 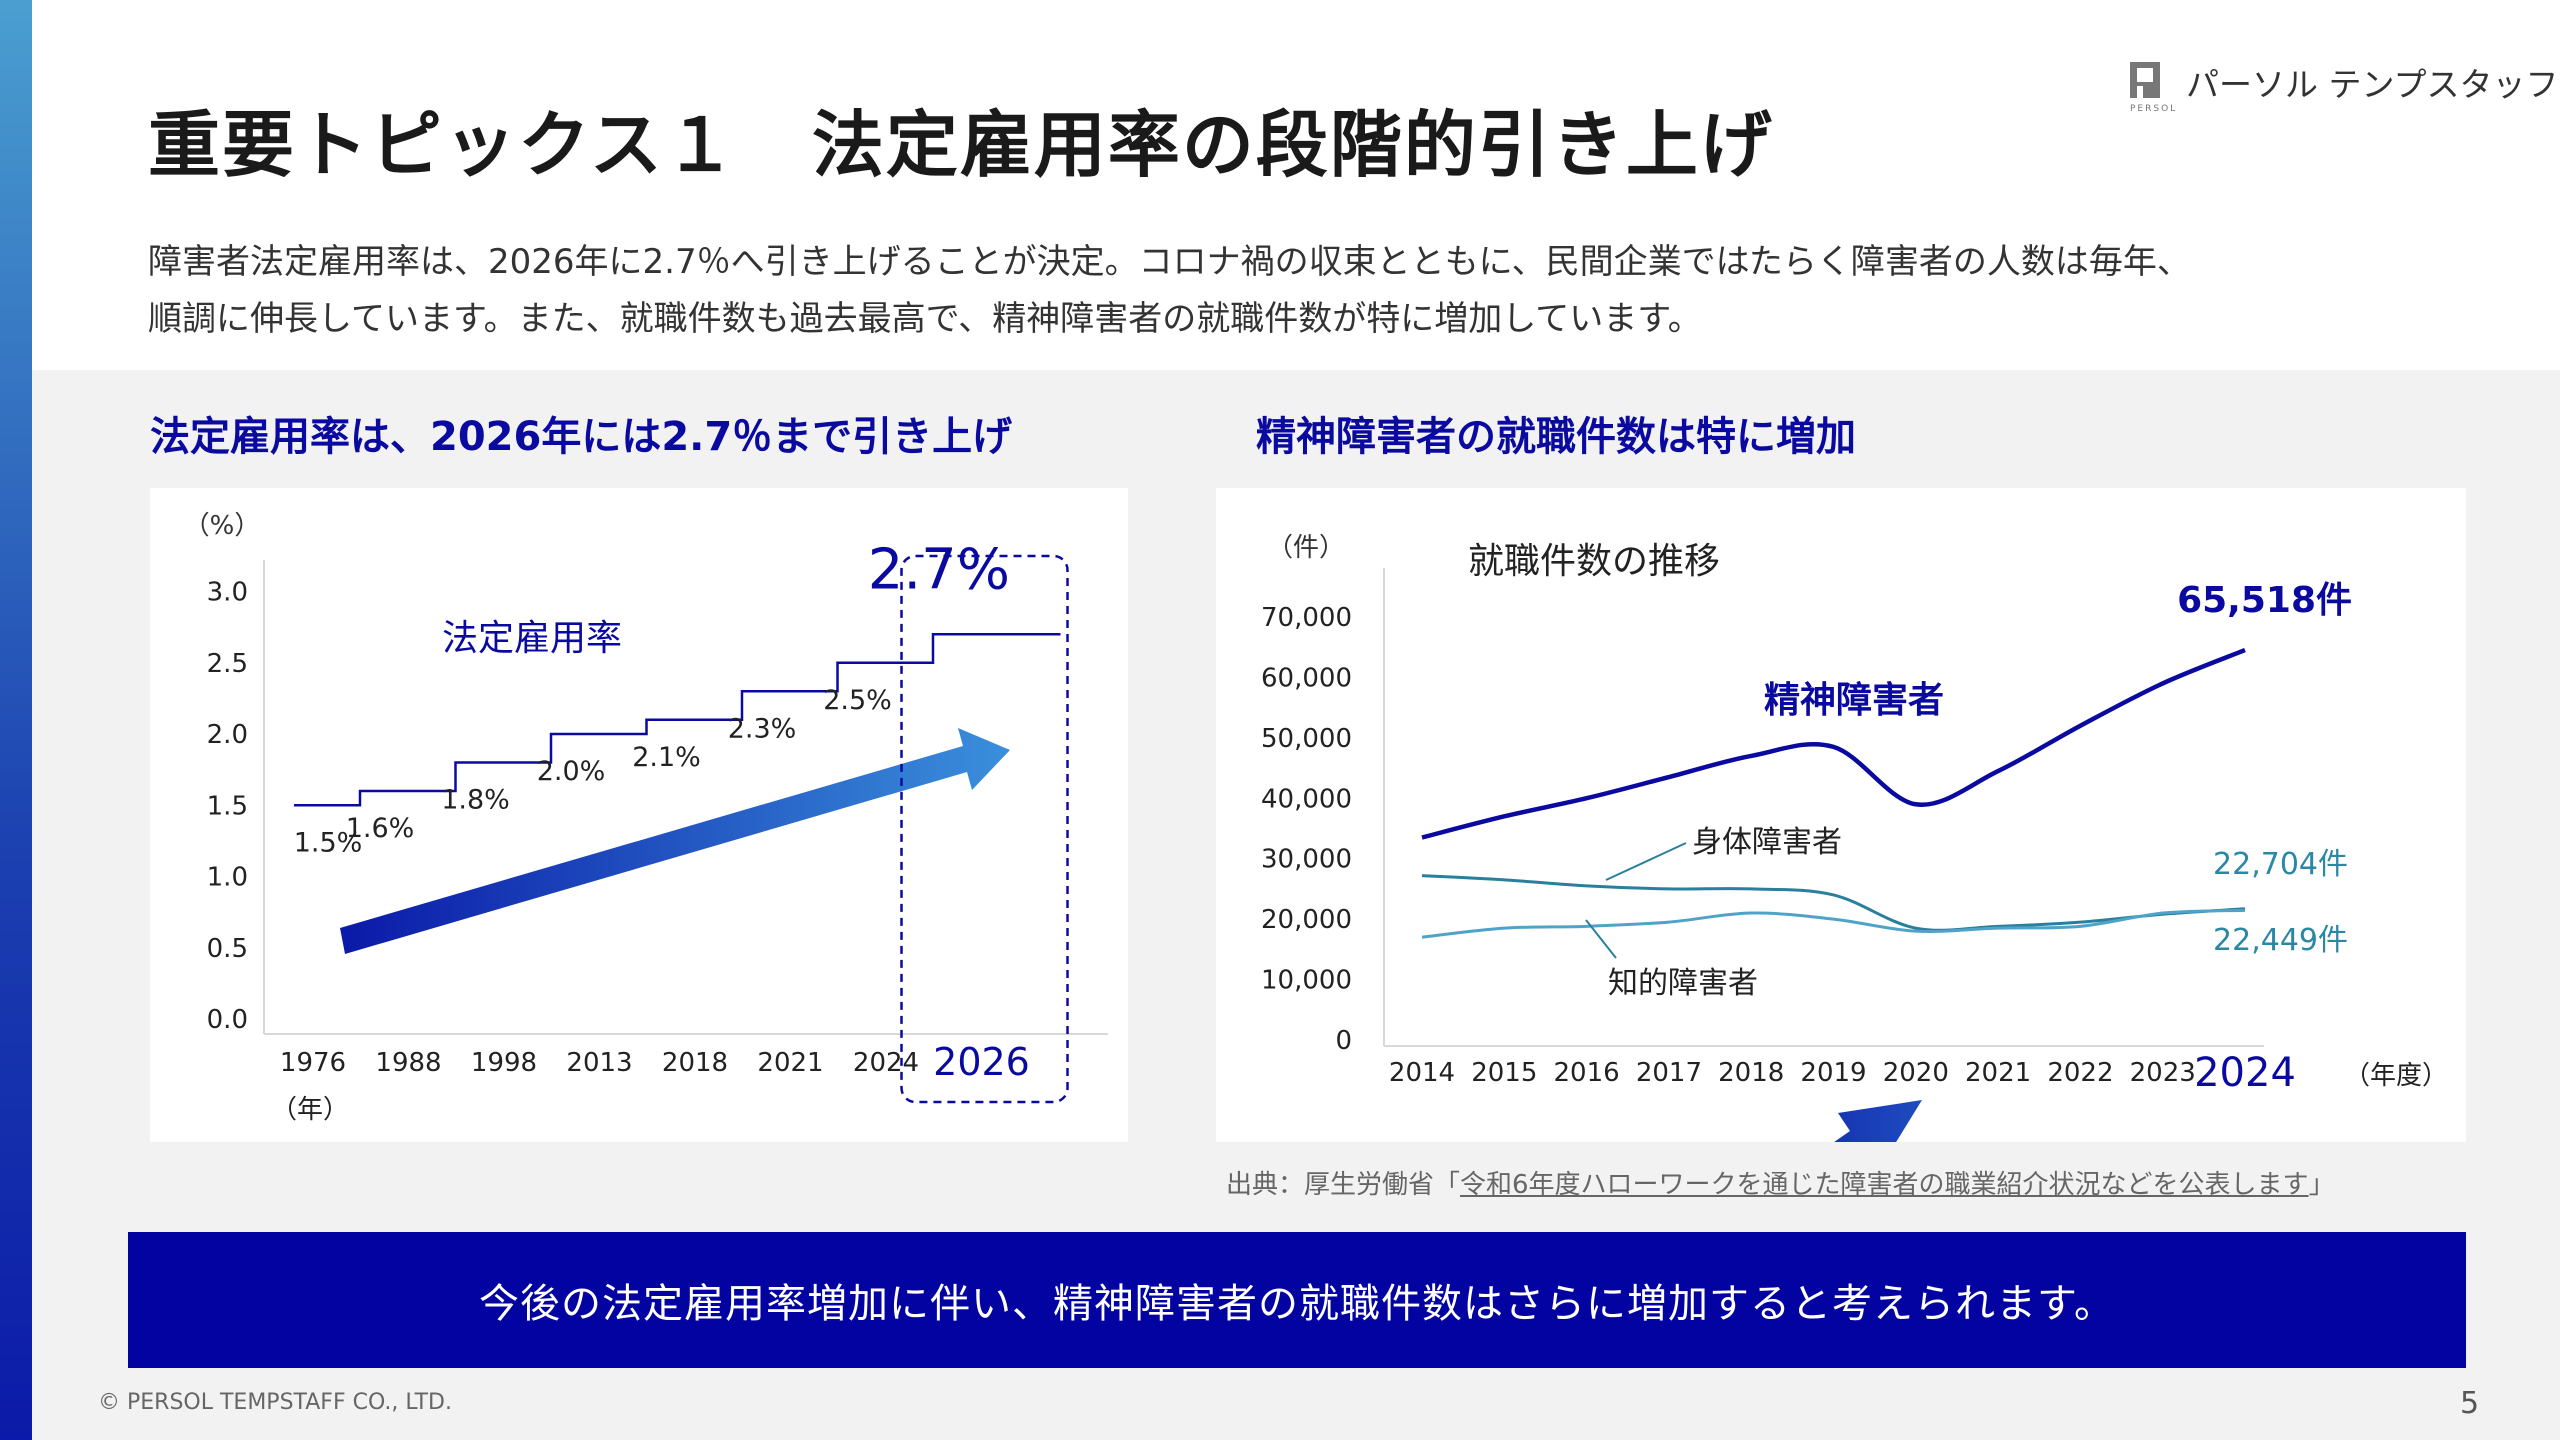 What do you see at coordinates (666, 757) in the screenshot?
I see `data-label: 2.1%` at bounding box center [666, 757].